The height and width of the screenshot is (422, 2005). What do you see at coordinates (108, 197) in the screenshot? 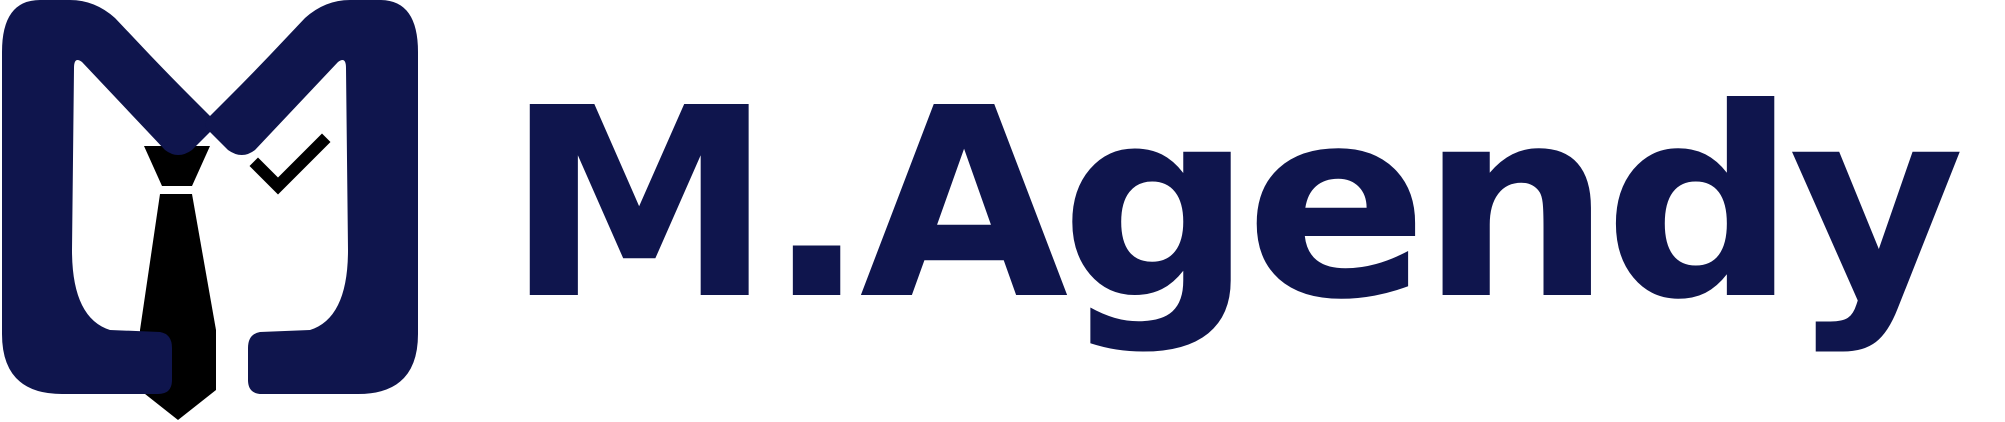
I see `shirt-left-panel` at bounding box center [108, 197].